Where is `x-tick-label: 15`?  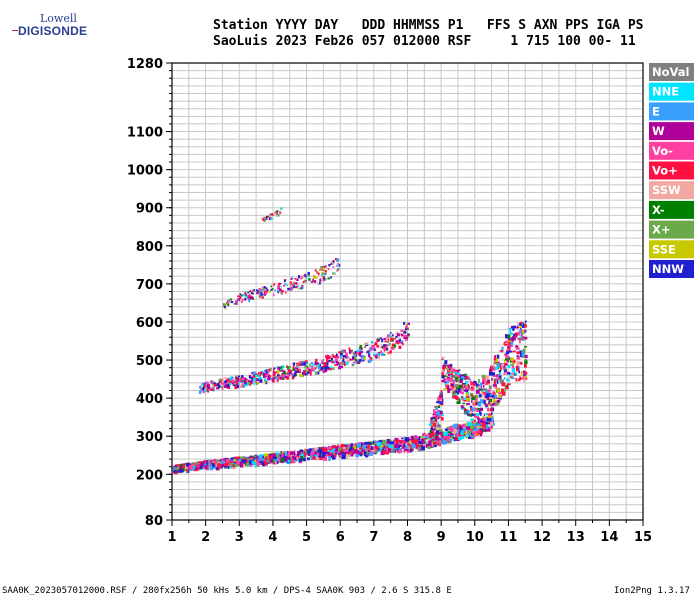 x-tick-label: 15 is located at coordinates (643, 537).